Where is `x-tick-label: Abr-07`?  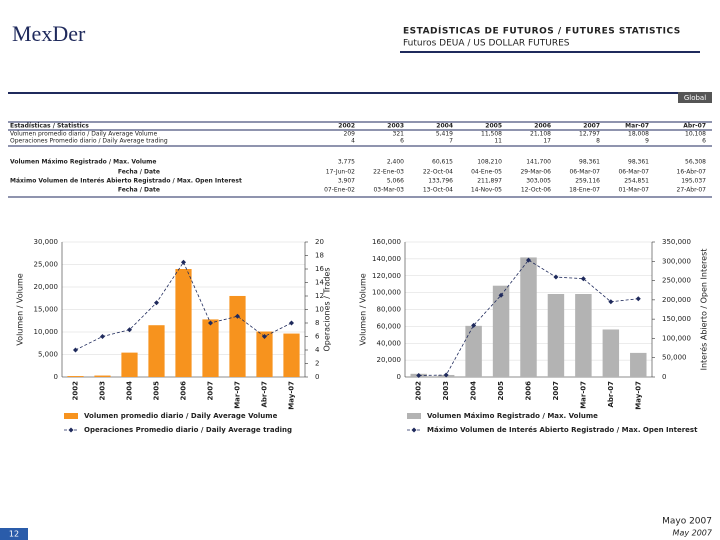 x-tick-label: Abr-07 is located at coordinates (611, 394).